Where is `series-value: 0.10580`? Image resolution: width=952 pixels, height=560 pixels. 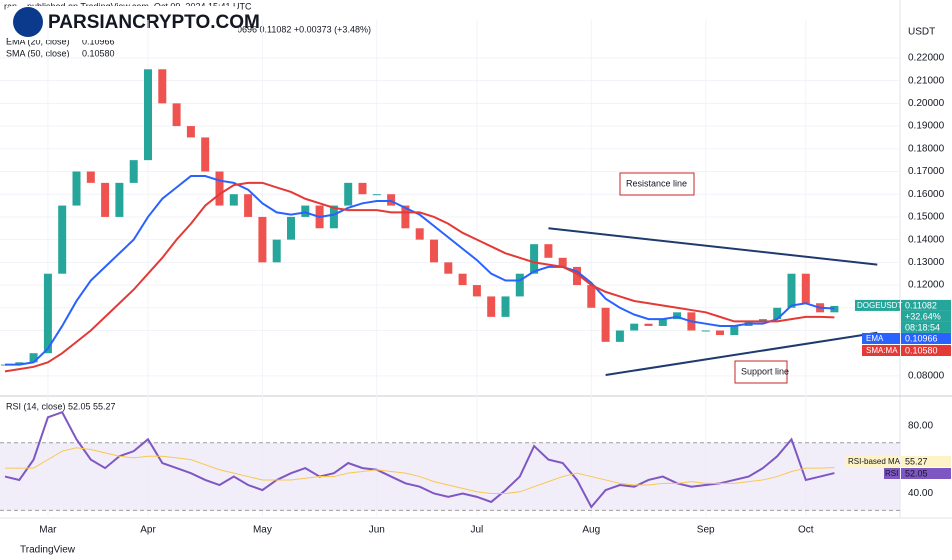
series-value: 0.10580 is located at coordinates (921, 350).